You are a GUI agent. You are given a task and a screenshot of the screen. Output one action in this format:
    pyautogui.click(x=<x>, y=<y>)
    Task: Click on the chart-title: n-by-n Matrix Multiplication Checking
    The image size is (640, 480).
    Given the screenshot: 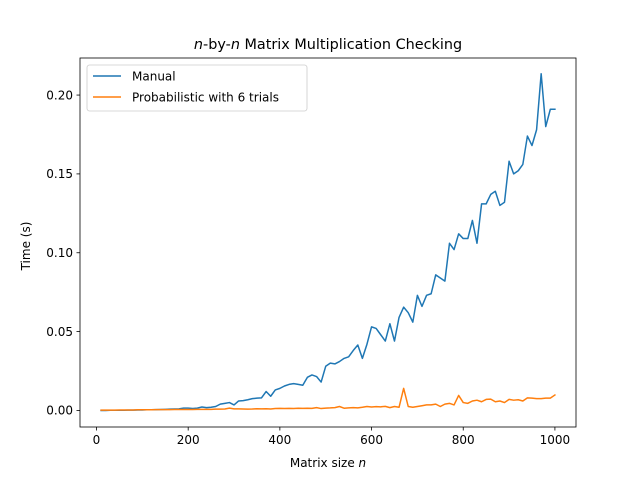 What is the action you would take?
    pyautogui.click(x=328, y=45)
    